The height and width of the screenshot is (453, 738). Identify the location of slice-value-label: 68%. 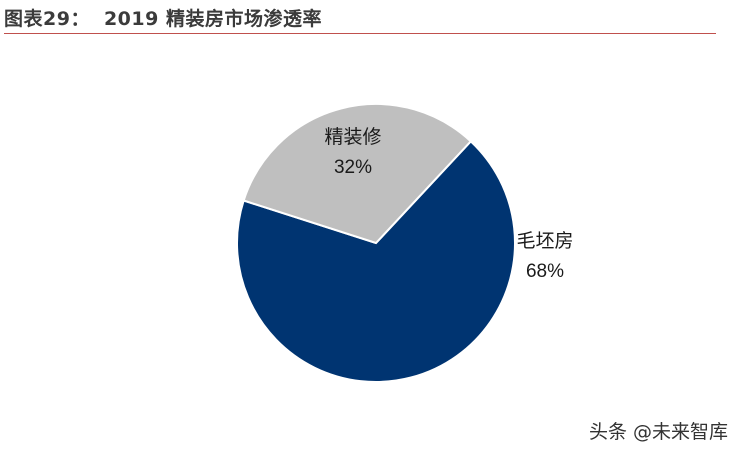
(545, 271).